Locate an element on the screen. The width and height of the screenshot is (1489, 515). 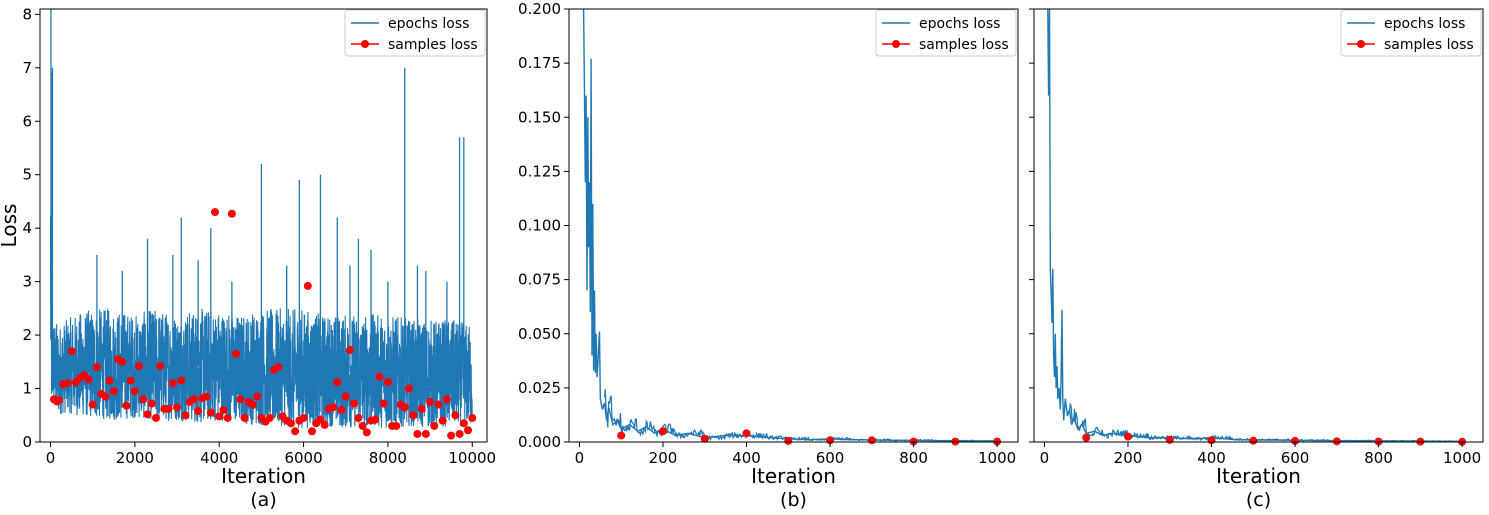
x-axis-label: Iteration is located at coordinates (263, 476).